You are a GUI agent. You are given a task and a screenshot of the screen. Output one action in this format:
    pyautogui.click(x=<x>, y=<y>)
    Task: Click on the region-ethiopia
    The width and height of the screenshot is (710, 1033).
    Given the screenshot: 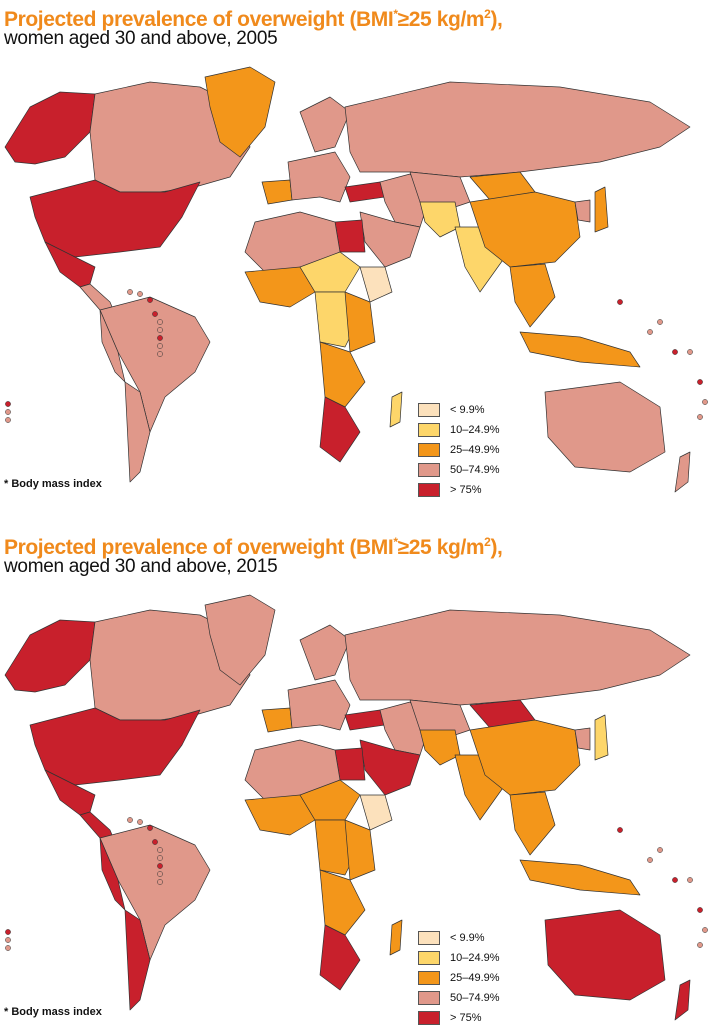 What is the action you would take?
    pyautogui.click(x=376, y=812)
    